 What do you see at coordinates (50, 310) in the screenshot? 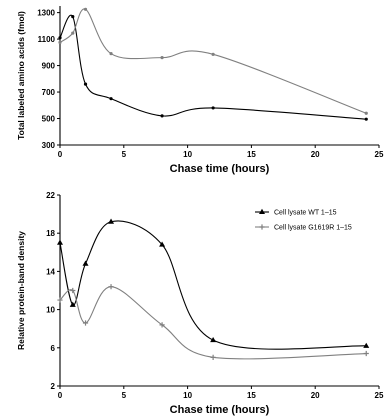
I see `y-tick-label: 10` at bounding box center [50, 310].